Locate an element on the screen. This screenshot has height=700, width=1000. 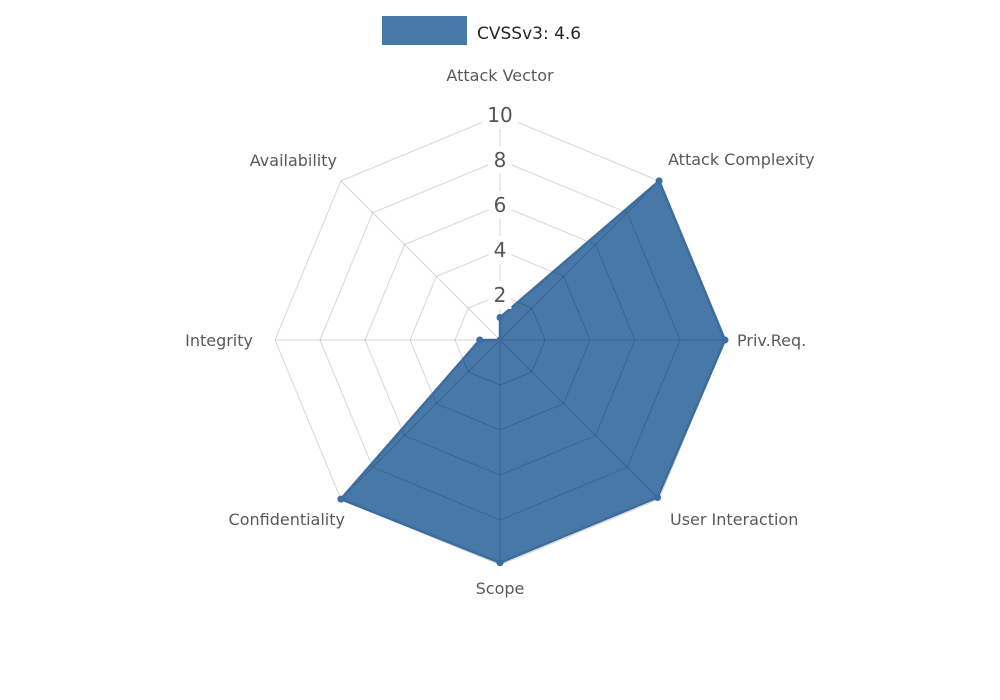
radar-grid-ring is located at coordinates (500, 340).